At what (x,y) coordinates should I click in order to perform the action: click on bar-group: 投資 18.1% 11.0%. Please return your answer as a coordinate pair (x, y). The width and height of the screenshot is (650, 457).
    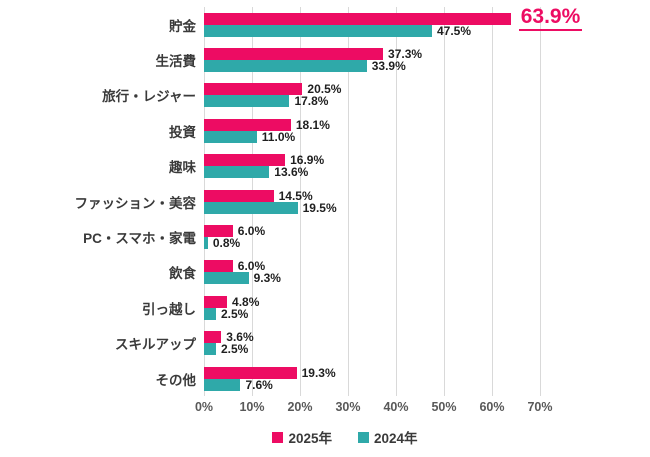
    Looking at the image, I should click on (325, 130).